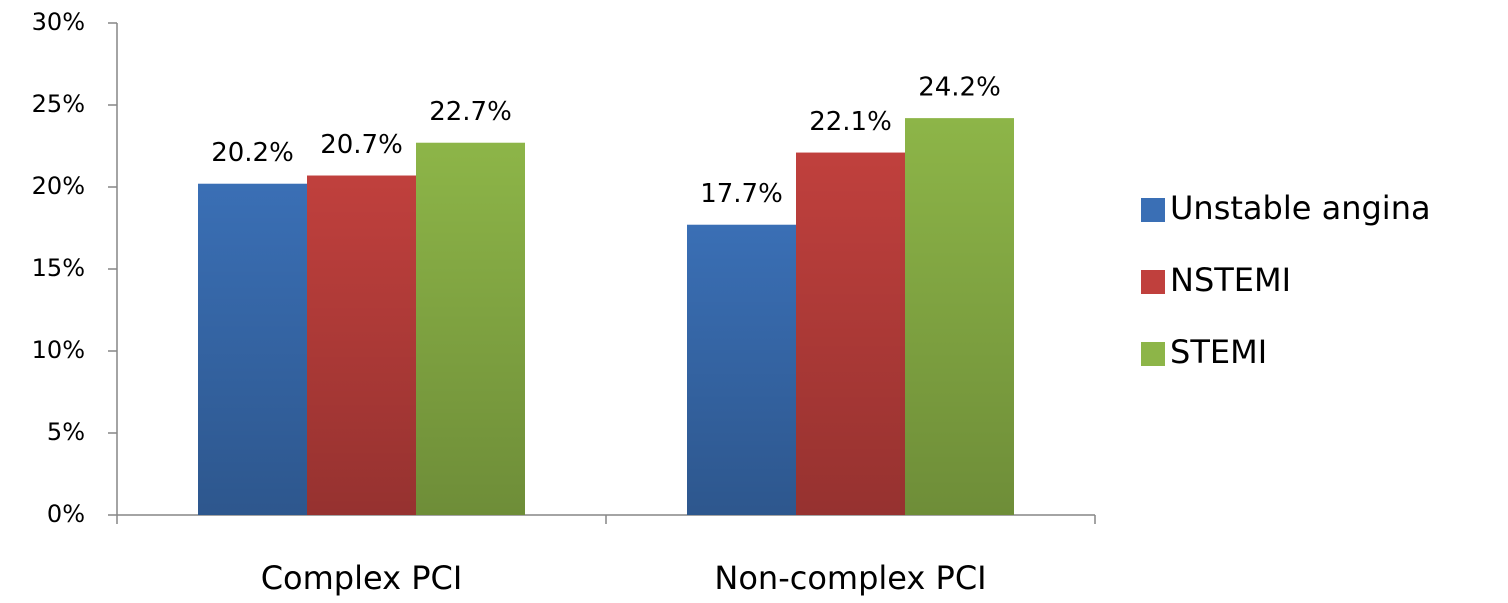 The width and height of the screenshot is (1508, 603). What do you see at coordinates (850, 122) in the screenshot?
I see `value-label: 22.1%` at bounding box center [850, 122].